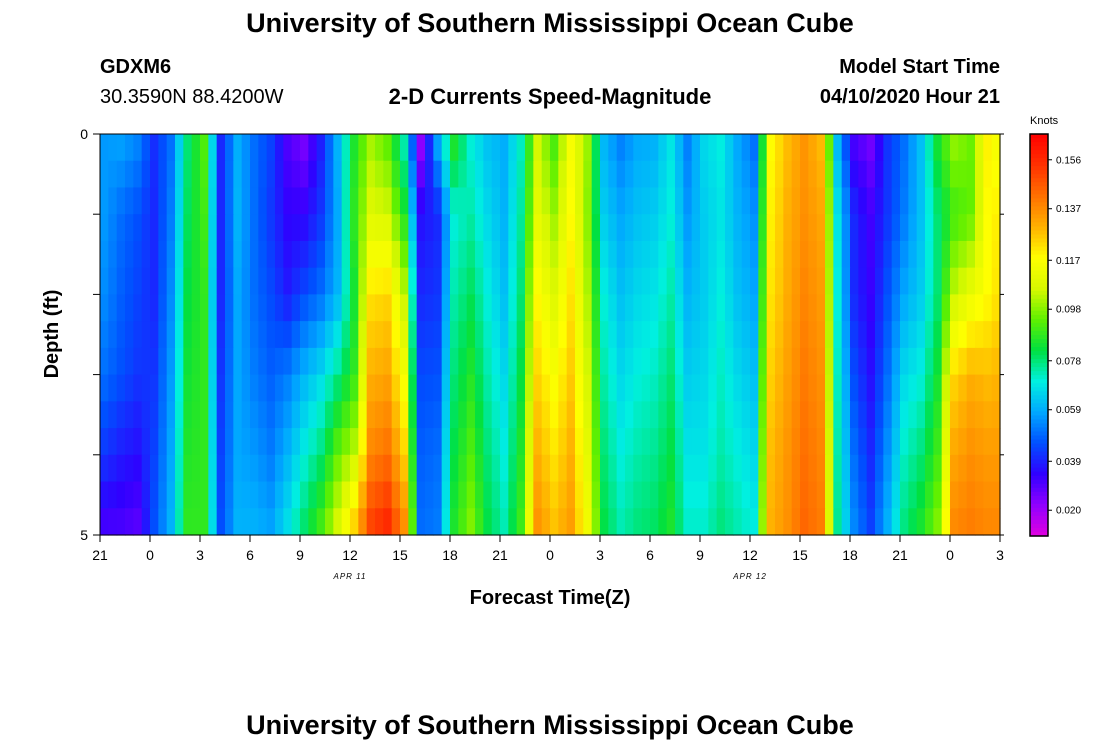  I want to click on x-tick-label: 3, so click(200, 555).